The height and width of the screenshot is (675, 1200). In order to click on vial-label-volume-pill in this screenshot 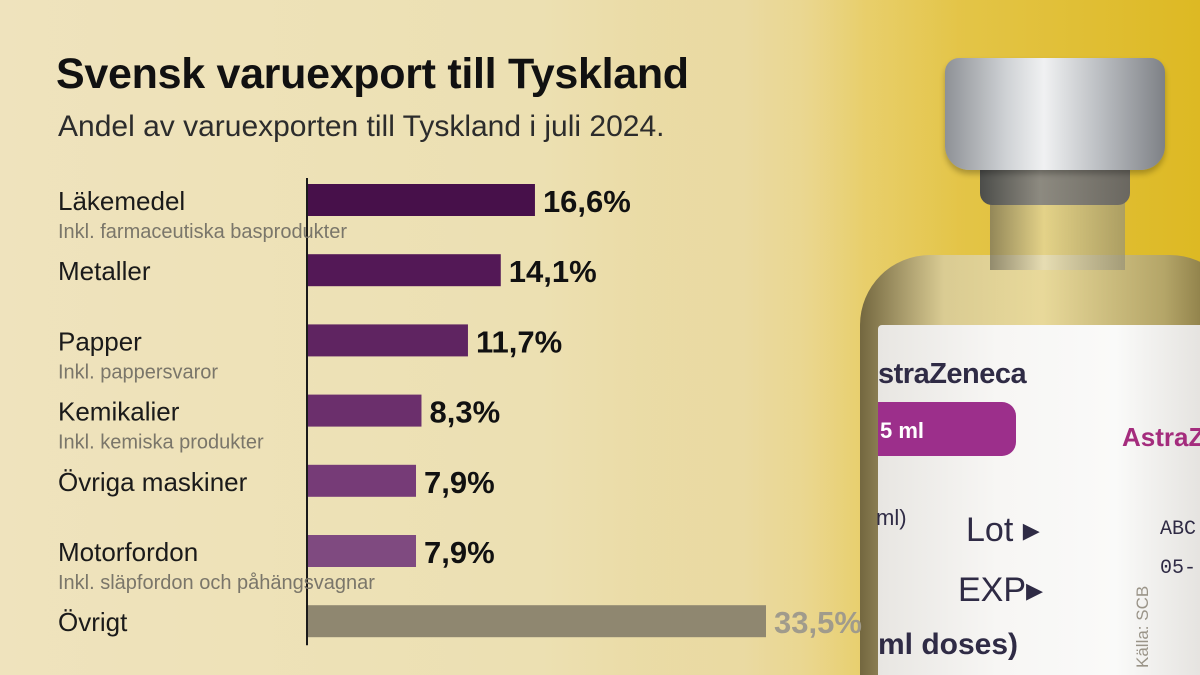, I will do `click(947, 429)`.